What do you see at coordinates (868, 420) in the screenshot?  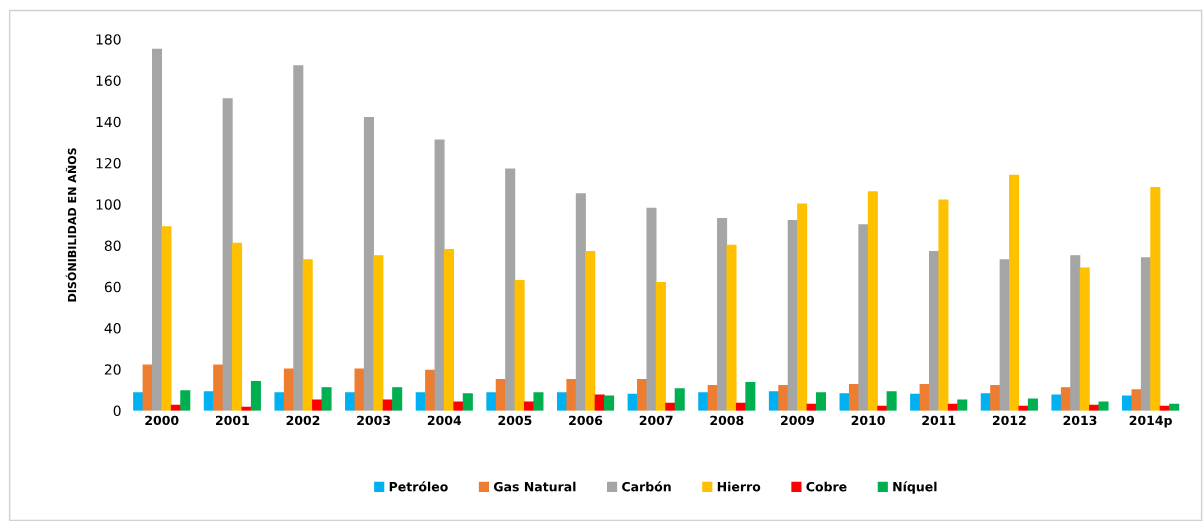 I see `x-tick-label: 2010` at bounding box center [868, 420].